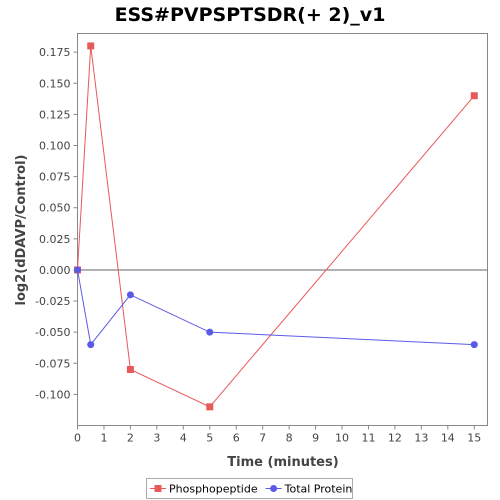 The image size is (500, 500). I want to click on x-tick-label: 3, so click(156, 438).